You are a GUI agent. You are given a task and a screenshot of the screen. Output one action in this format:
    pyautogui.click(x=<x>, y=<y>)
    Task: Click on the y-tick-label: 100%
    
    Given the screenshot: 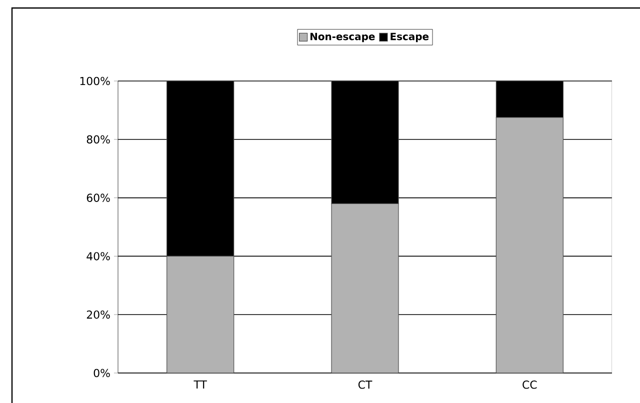 What is the action you would take?
    pyautogui.click(x=95, y=81)
    